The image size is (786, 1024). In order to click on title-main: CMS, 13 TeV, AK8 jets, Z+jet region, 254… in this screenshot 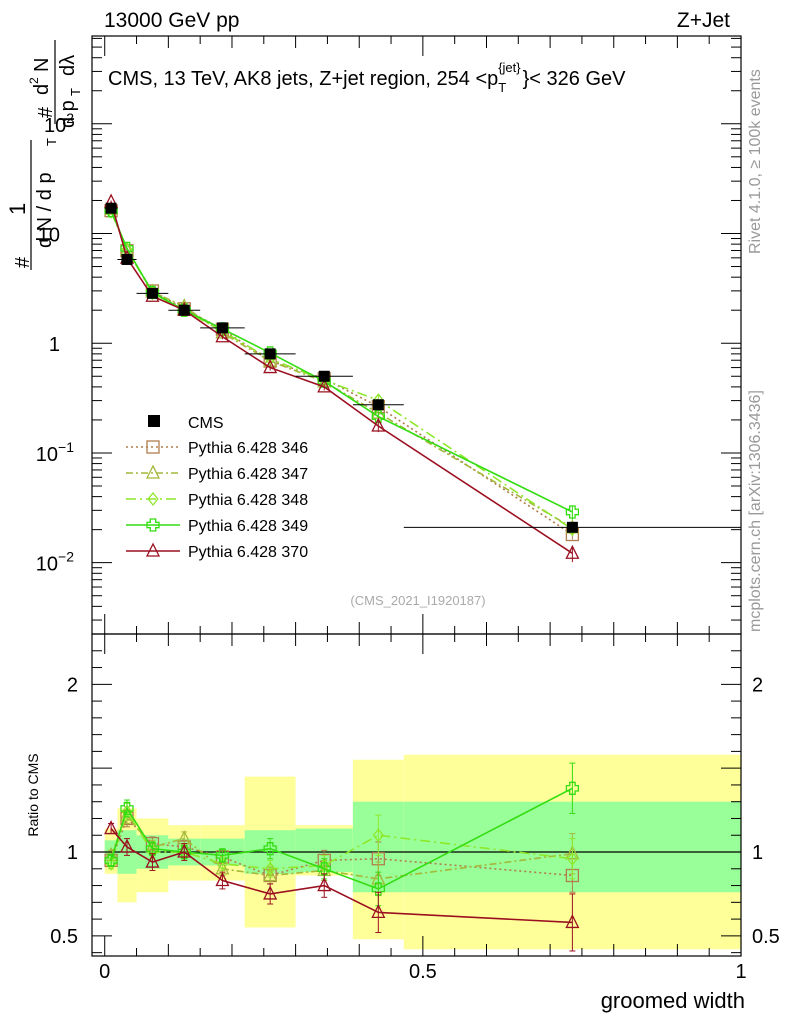, I will do `click(303, 79)`.